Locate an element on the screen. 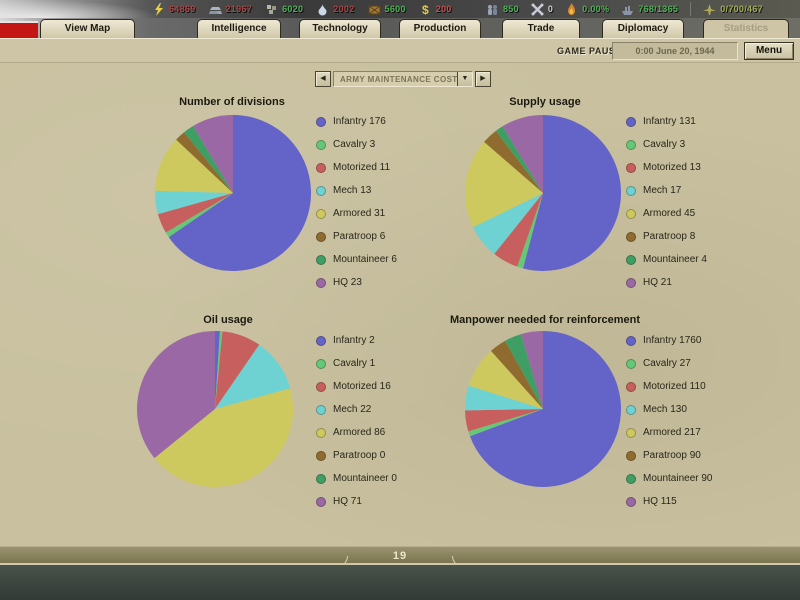 The image size is (800, 600). tab-statistics: Statistics is located at coordinates (746, 28).